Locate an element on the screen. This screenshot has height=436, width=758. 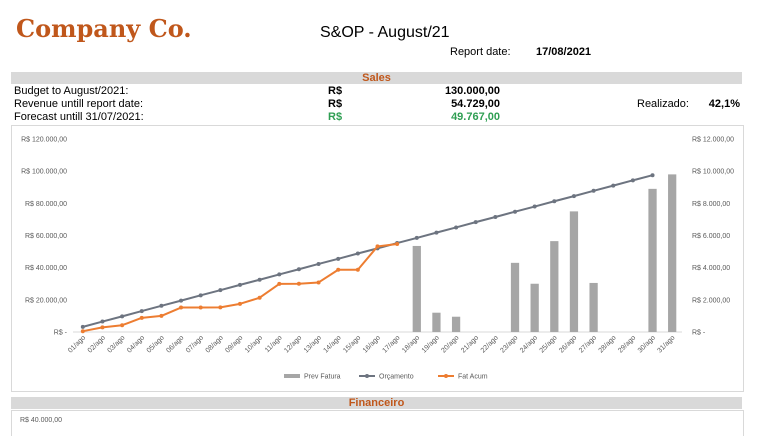
right-axis-tick-label: R$ 12.000,00 is located at coordinates (713, 140).